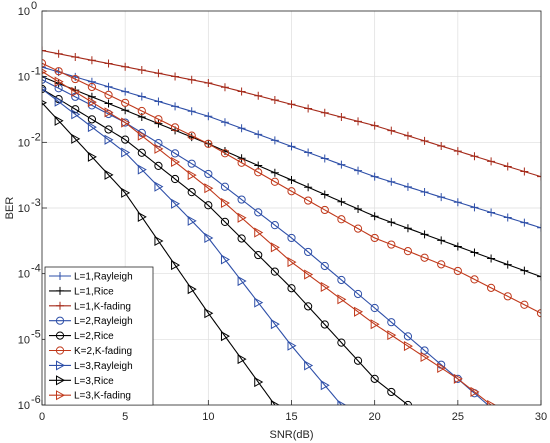 This screenshot has height=443, width=550. What do you see at coordinates (103, 351) in the screenshot?
I see `legend-label: K=2,K-fading` at bounding box center [103, 351].